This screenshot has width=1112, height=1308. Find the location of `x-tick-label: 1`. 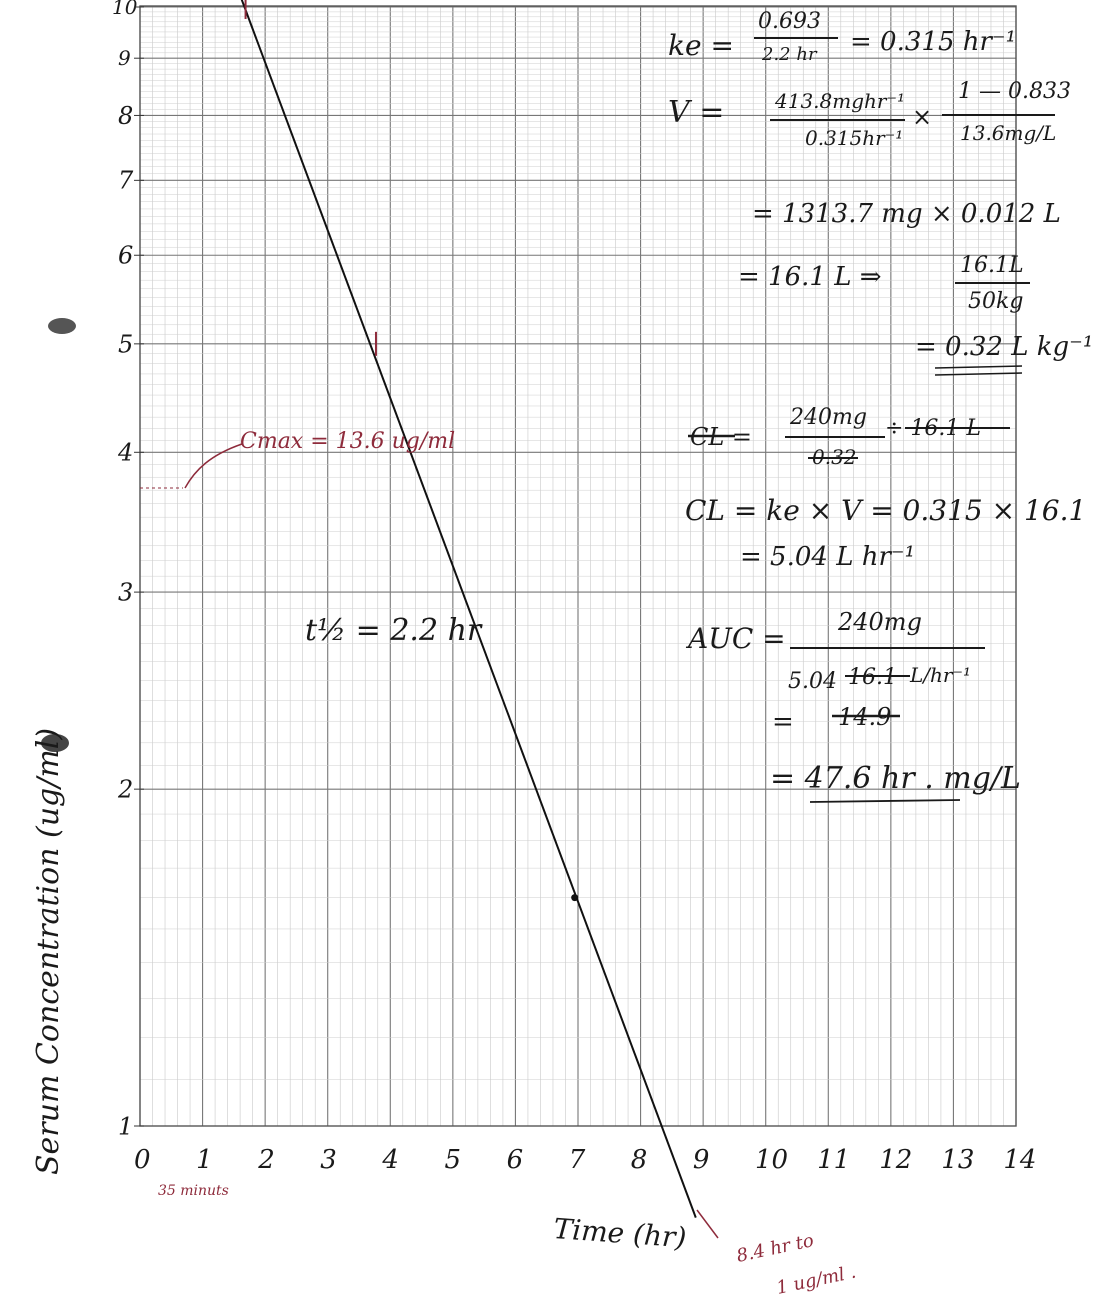

x-tick-label: 1 is located at coordinates (204, 1160).